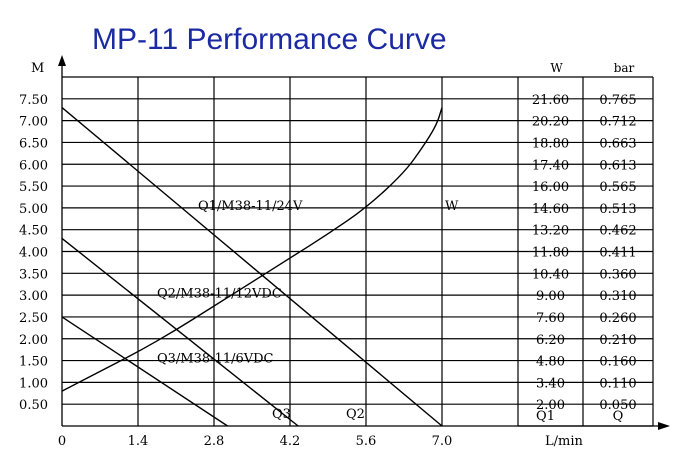 The image size is (680, 456). What do you see at coordinates (550, 383) in the screenshot?
I see `table-cell-w: 3.40` at bounding box center [550, 383].